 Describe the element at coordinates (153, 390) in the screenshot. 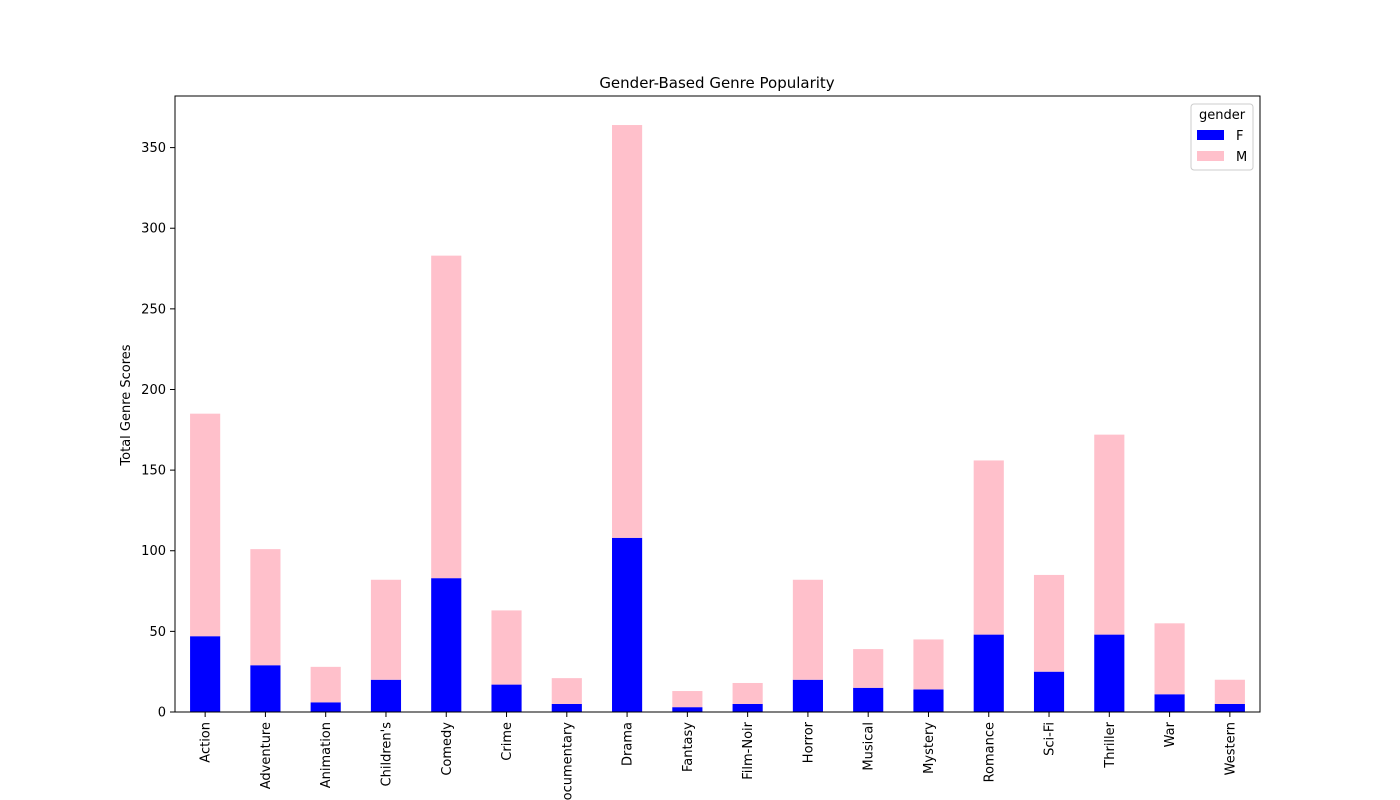

I see `y-tick-label: 200` at that location.